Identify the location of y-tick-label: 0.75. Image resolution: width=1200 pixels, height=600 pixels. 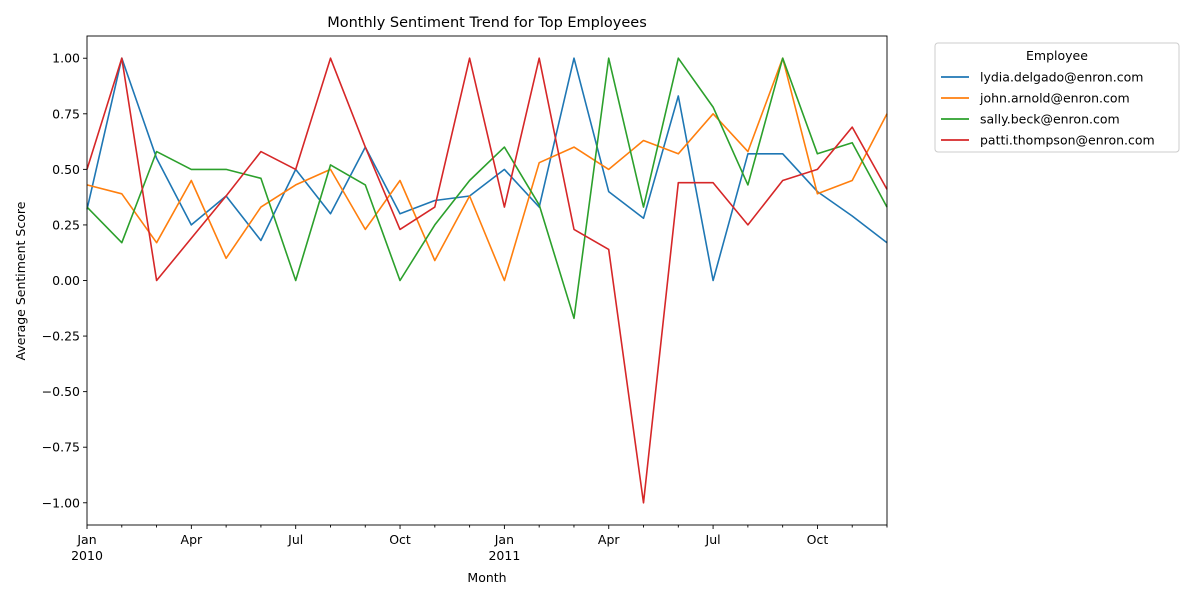
(66, 113).